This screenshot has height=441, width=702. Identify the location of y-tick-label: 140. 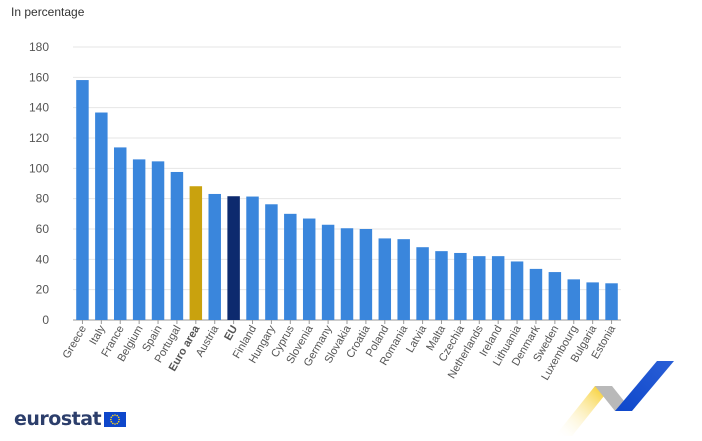
(39, 108).